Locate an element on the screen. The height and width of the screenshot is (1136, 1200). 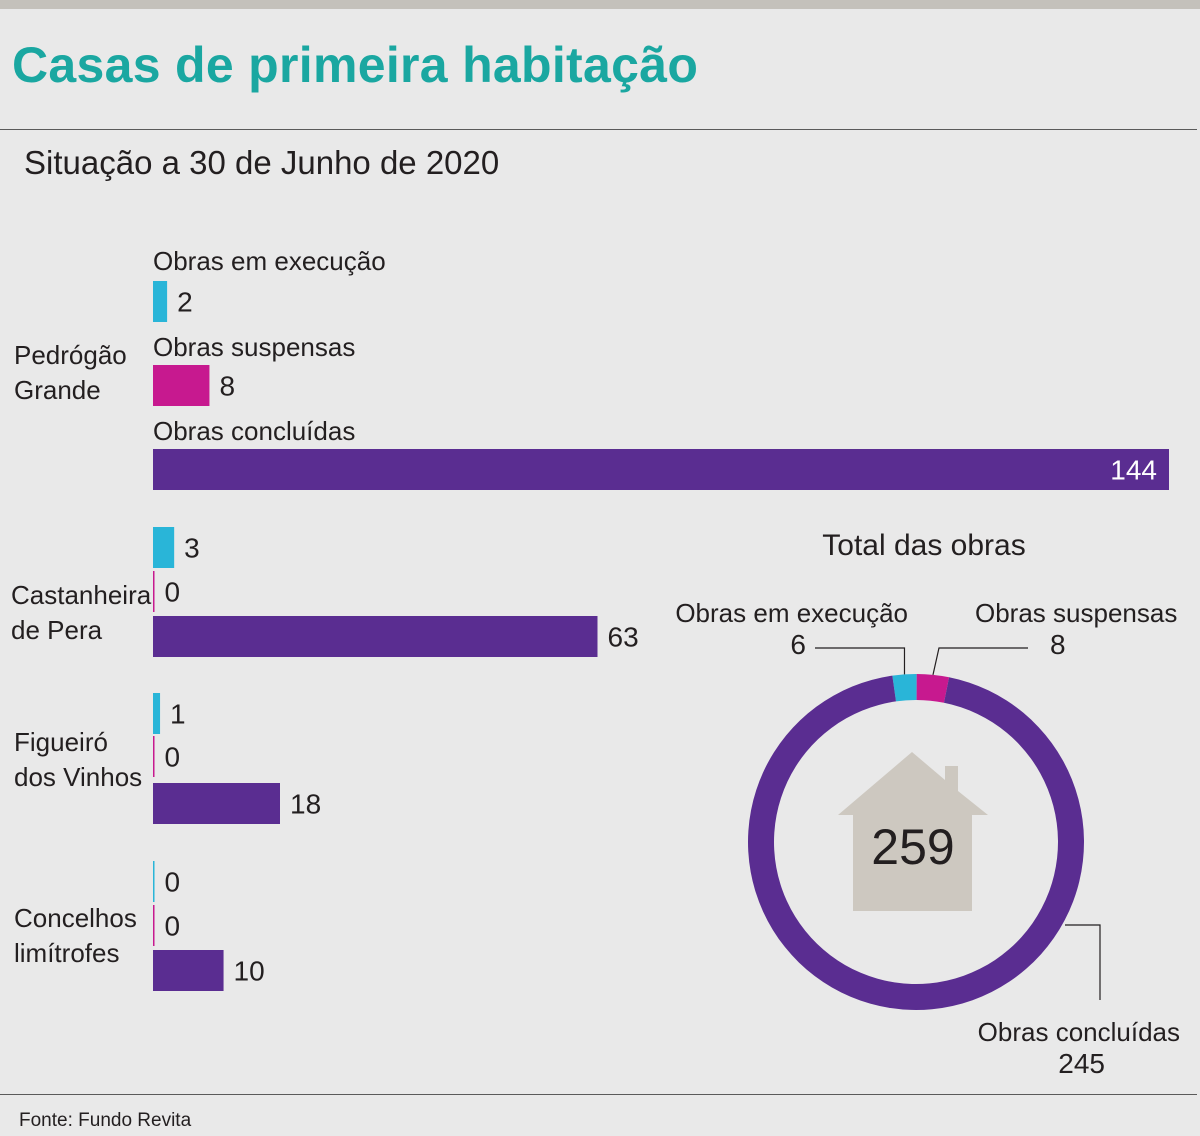
category-label: Castanheira is located at coordinates (81, 595).